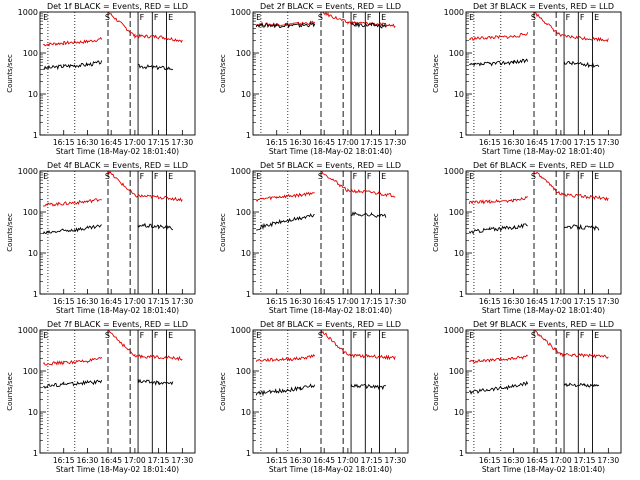 This screenshot has height=480, width=640. What do you see at coordinates (543, 165) in the screenshot?
I see `panel-title: Det 6f BLACK = Events, RED = LLD` at bounding box center [543, 165].